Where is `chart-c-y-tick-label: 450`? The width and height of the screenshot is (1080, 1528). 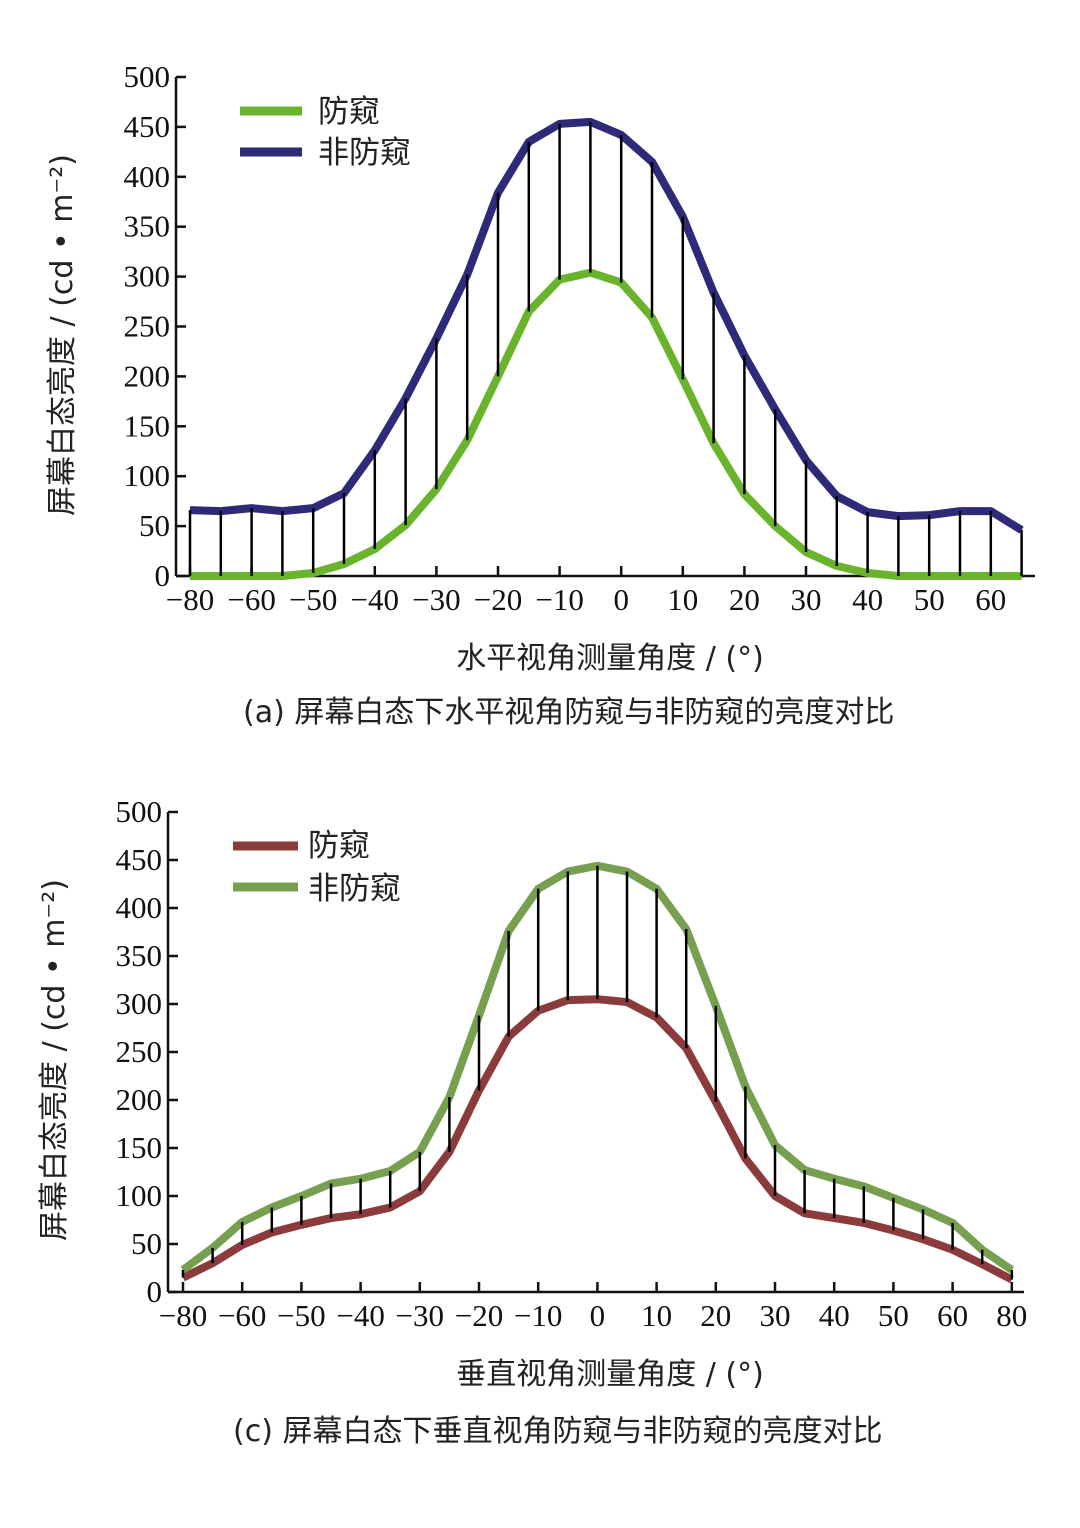 chart-c-y-tick-label: 450 is located at coordinates (139, 859).